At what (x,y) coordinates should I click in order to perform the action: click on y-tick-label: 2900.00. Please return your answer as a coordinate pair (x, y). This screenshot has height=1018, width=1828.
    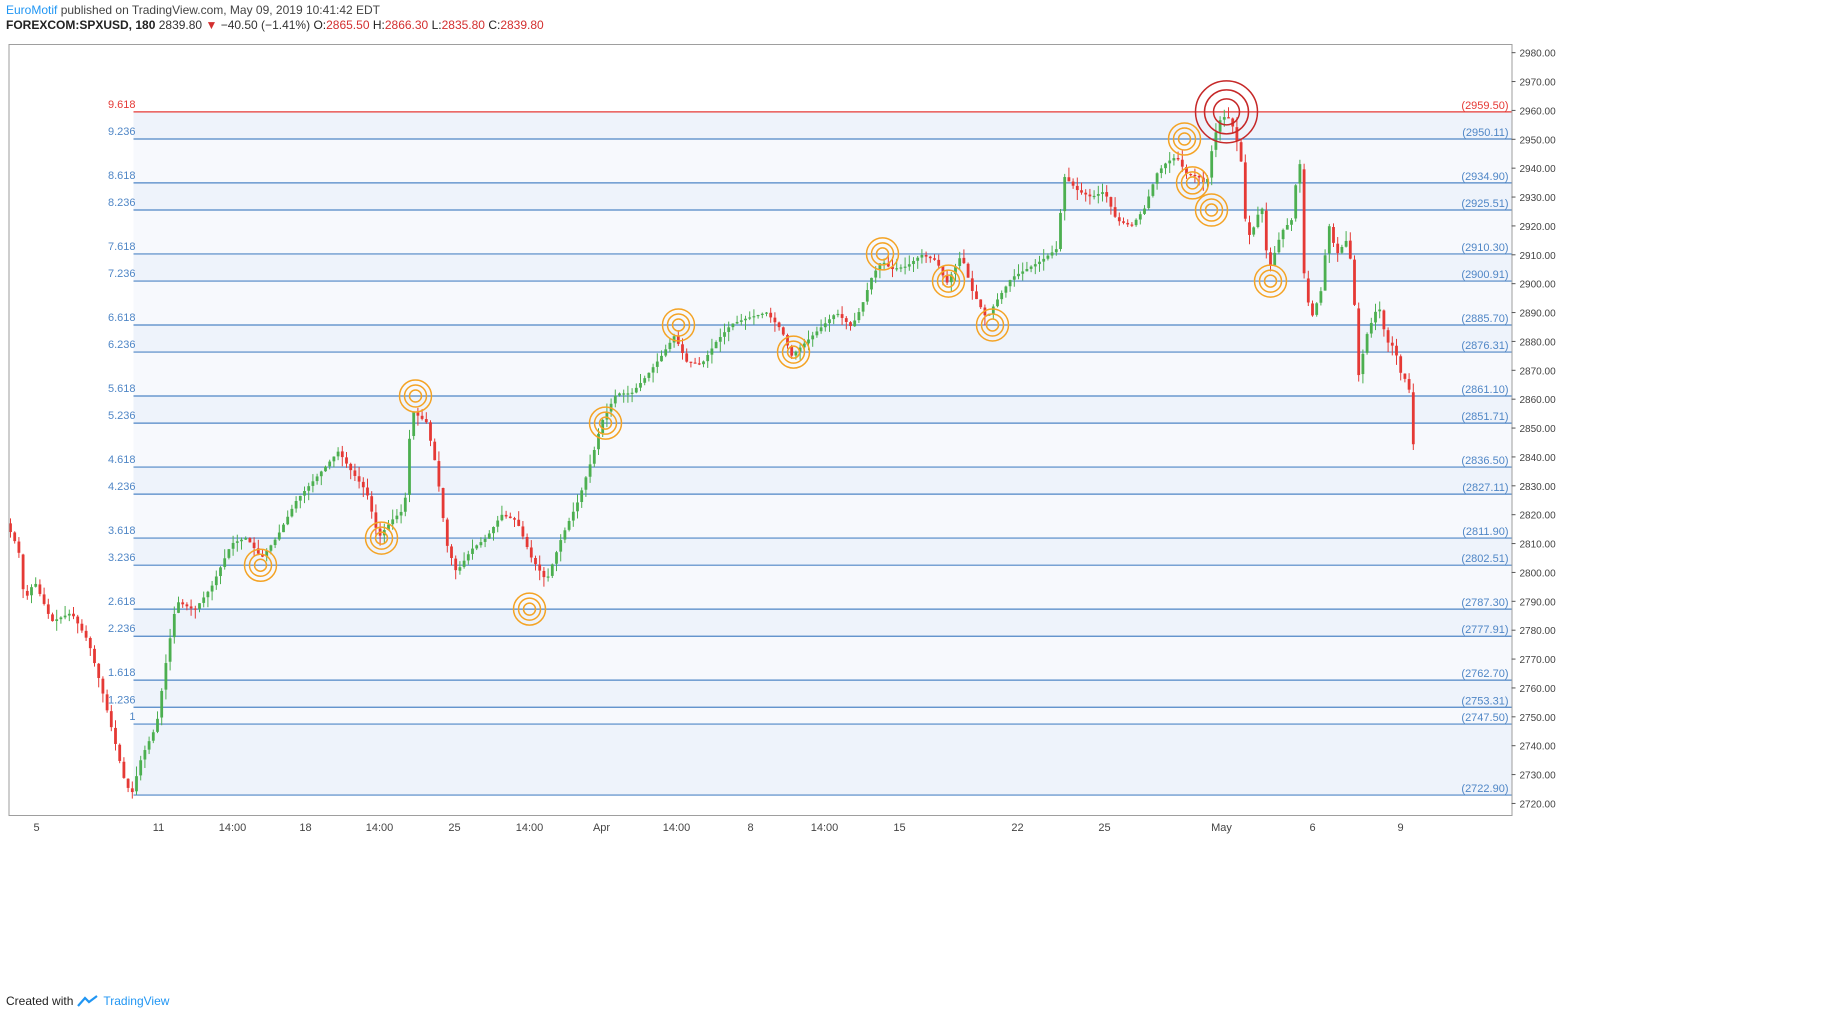
    Looking at the image, I should click on (1538, 285).